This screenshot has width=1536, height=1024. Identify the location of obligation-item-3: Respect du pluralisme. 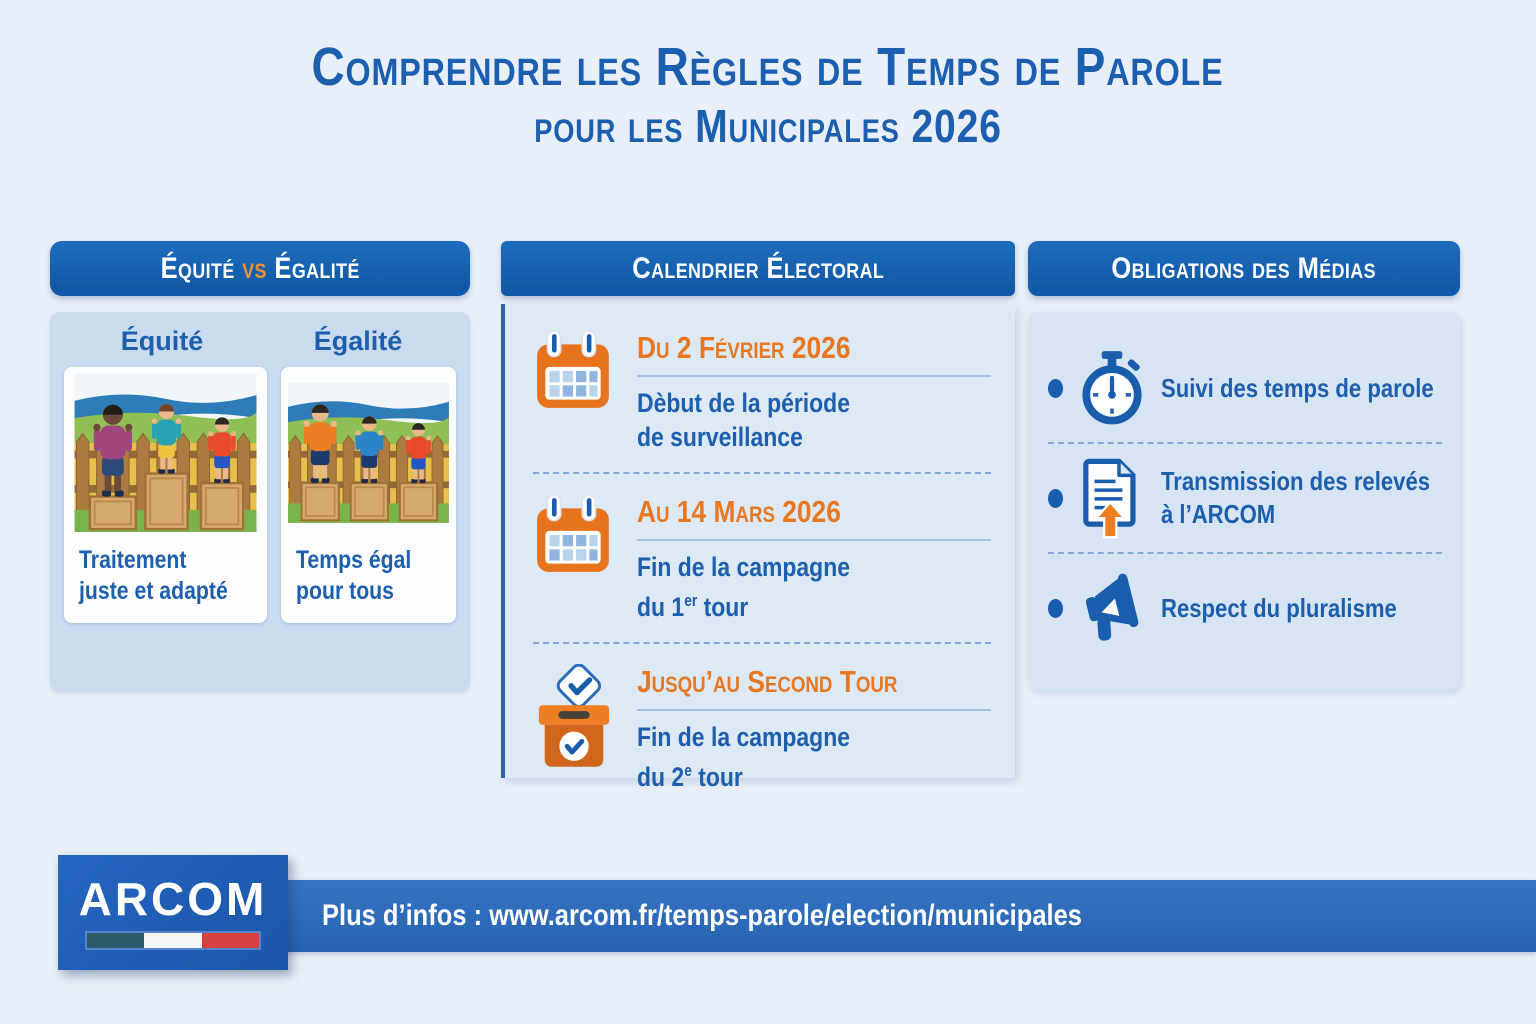
(1245, 608).